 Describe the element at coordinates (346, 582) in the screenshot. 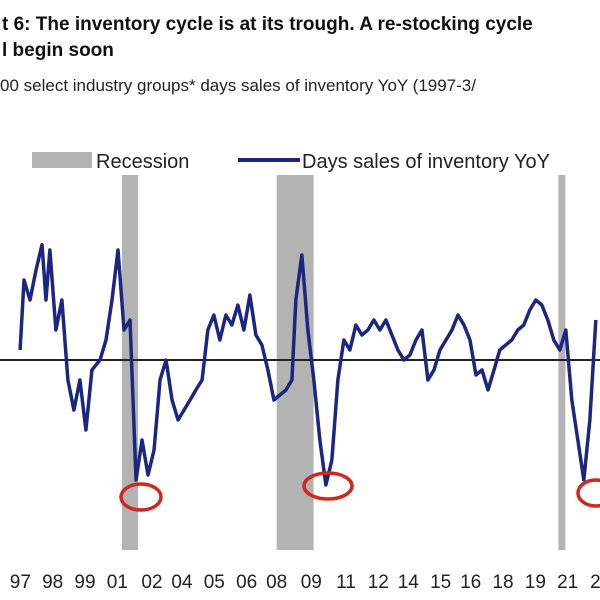

I see `x-tick-label: 11` at that location.